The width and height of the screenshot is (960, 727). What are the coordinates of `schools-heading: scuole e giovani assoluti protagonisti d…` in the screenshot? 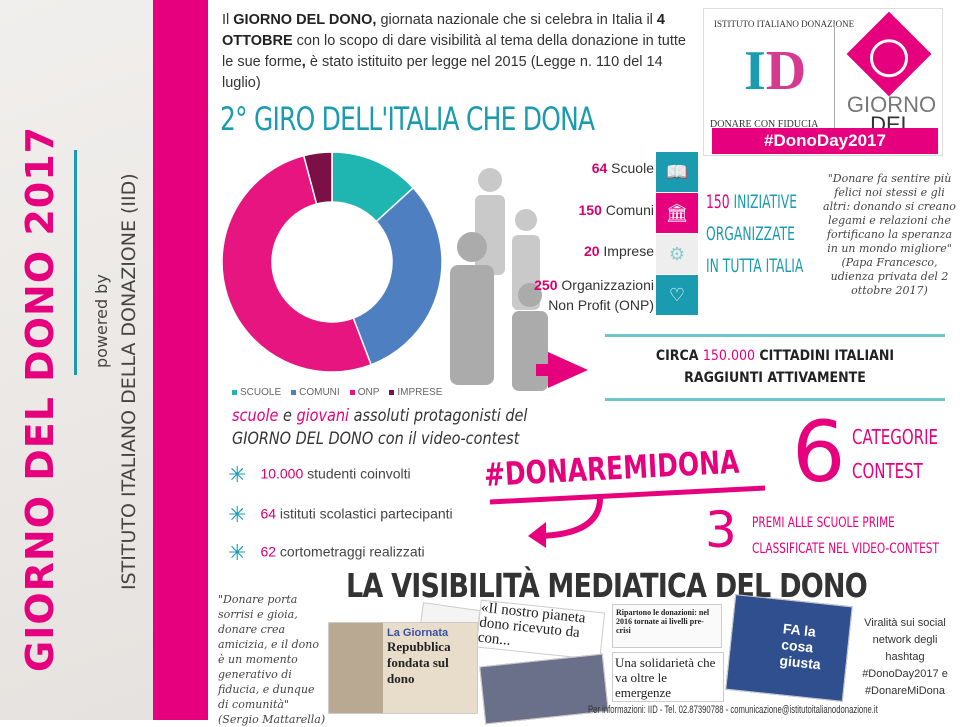 It's located at (380, 427).